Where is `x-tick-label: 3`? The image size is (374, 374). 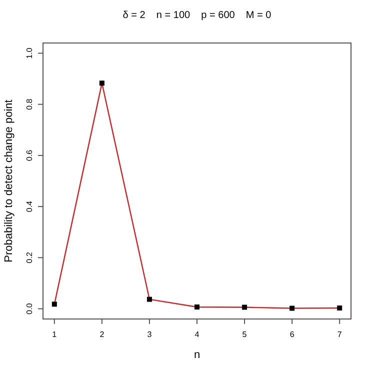
x-tick-label: 3 is located at coordinates (149, 334).